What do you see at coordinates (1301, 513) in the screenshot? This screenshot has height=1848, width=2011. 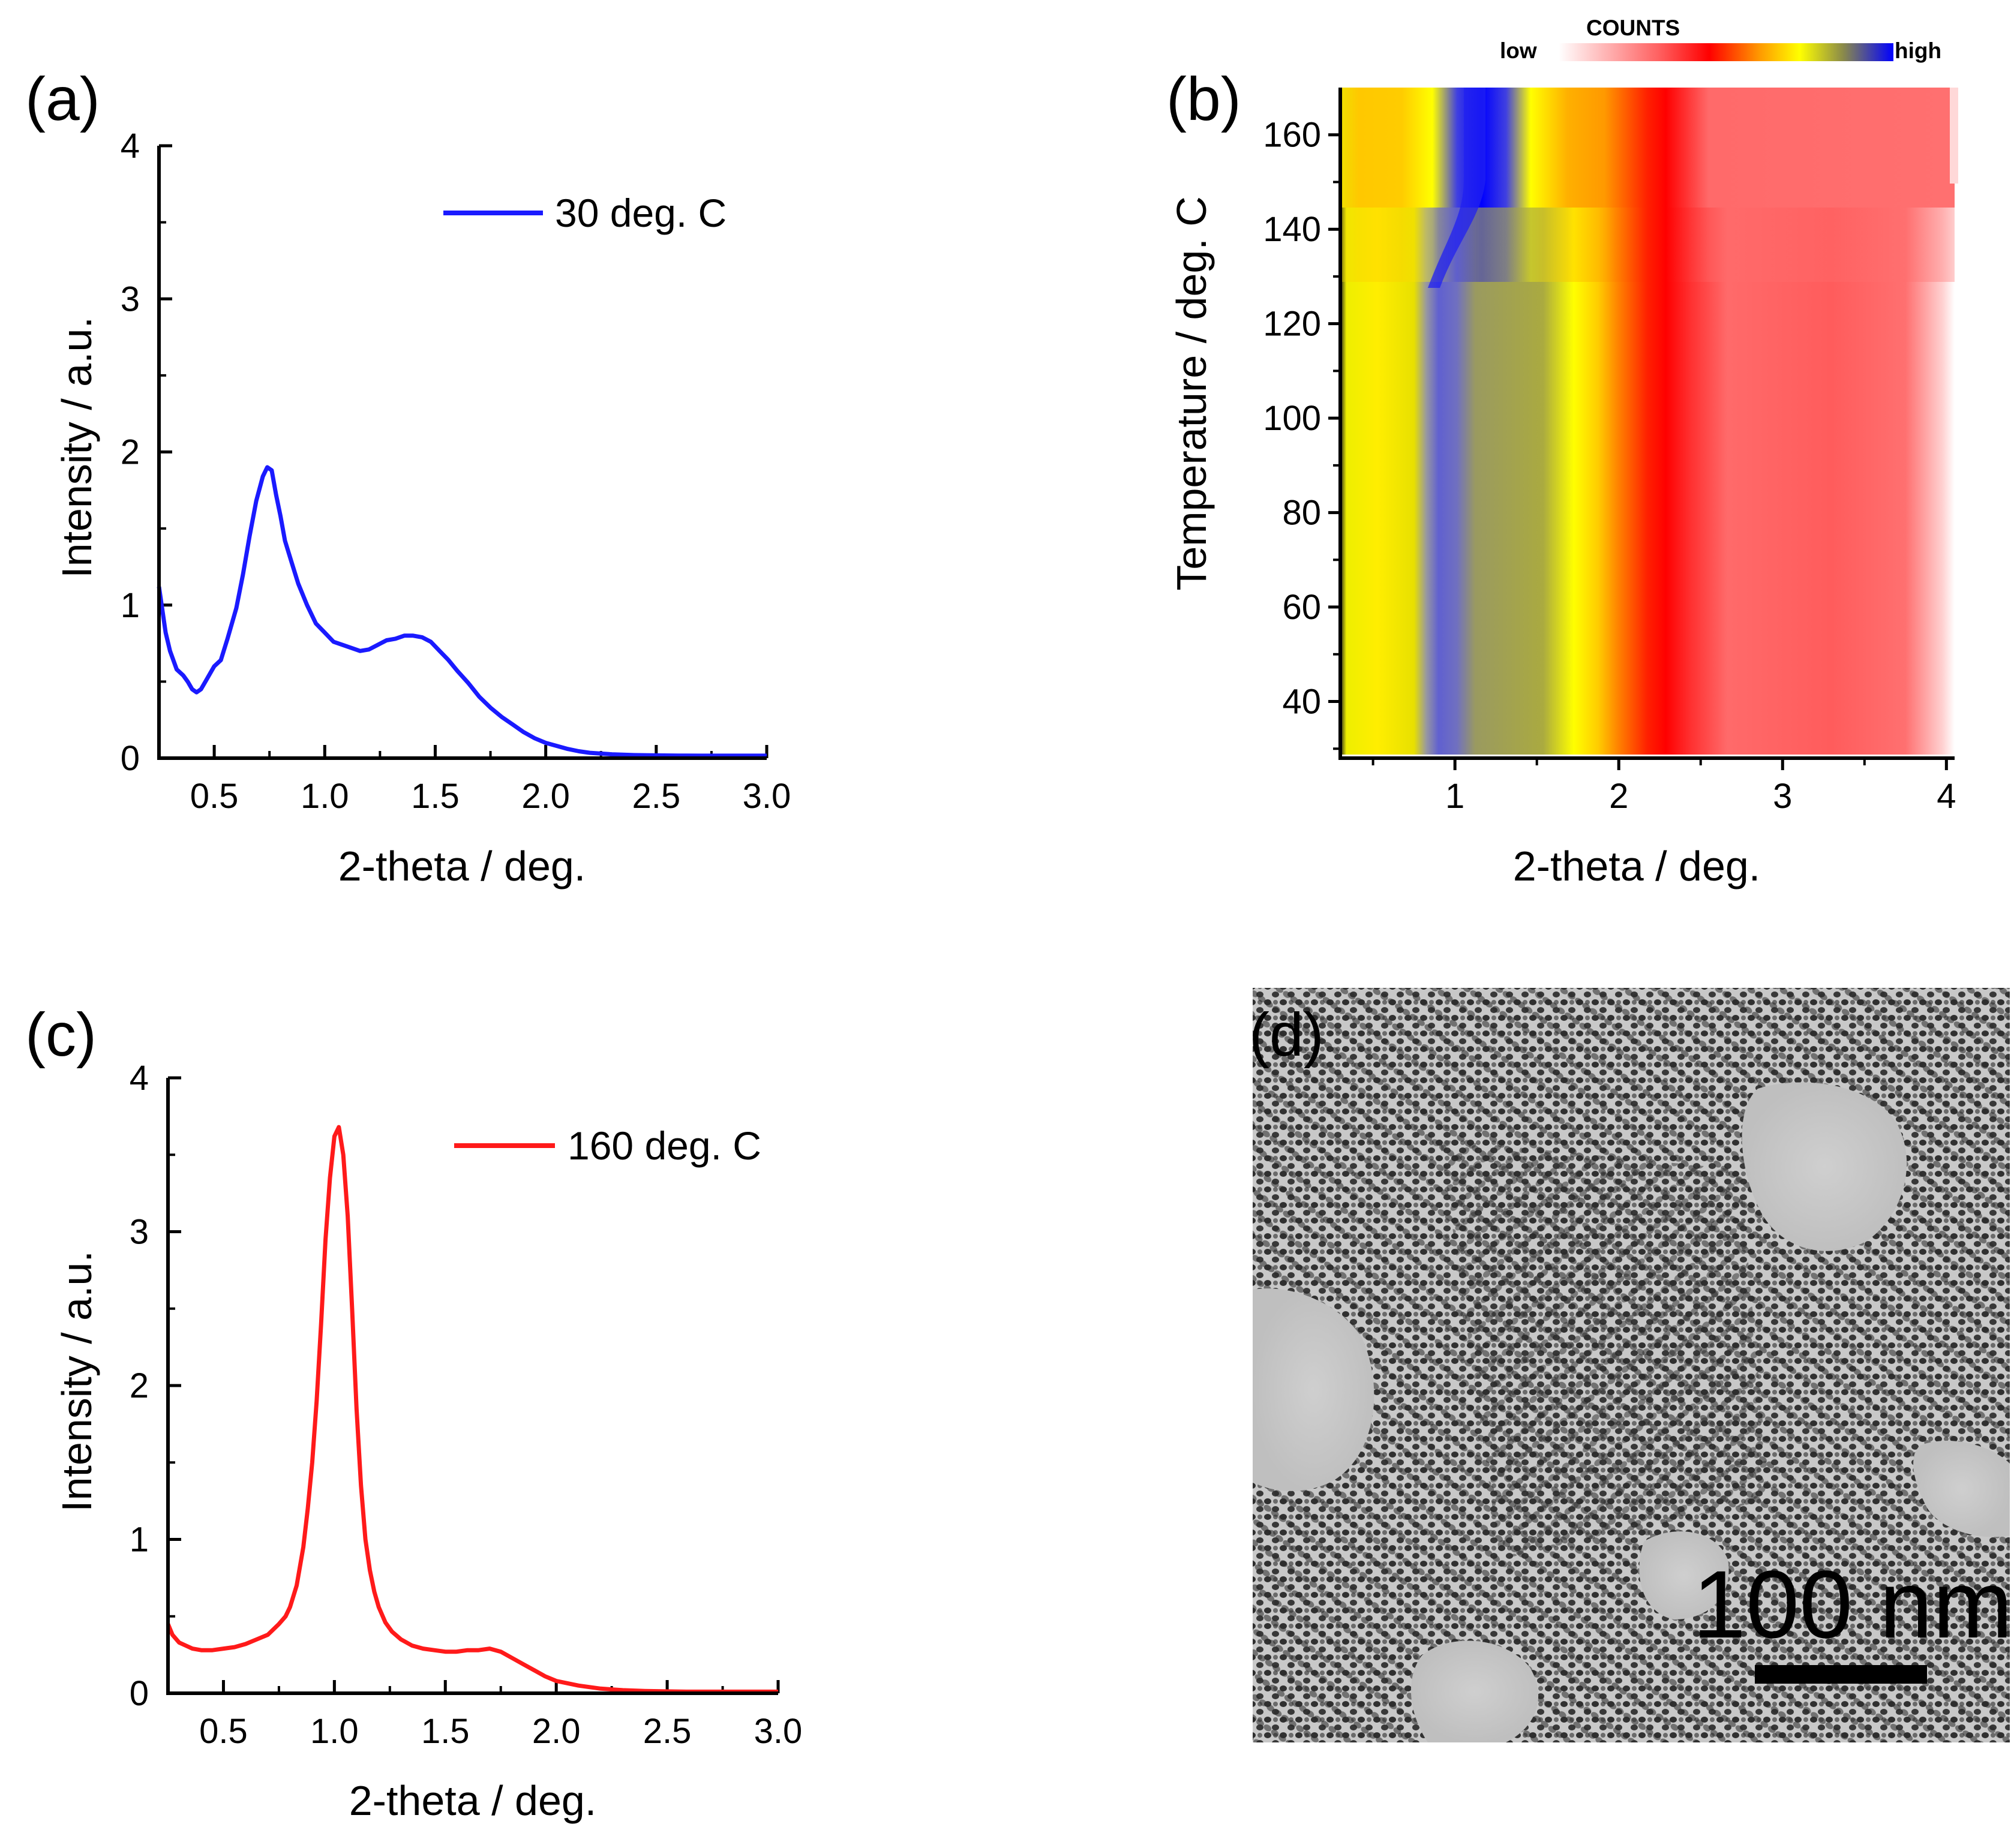 I see `y-tick-label: 80` at bounding box center [1301, 513].